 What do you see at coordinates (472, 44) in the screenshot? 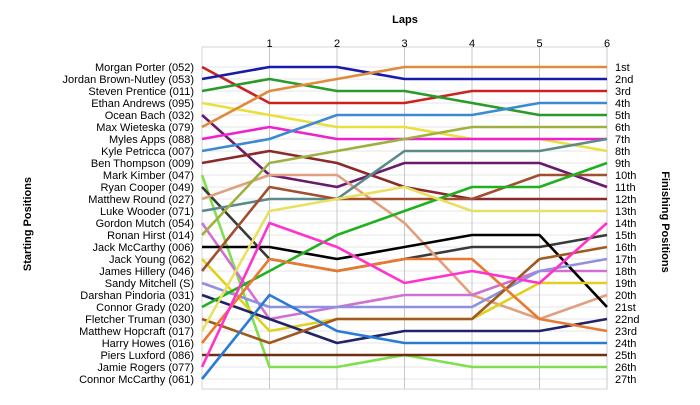
I see `lap-tick-label: 4` at bounding box center [472, 44].